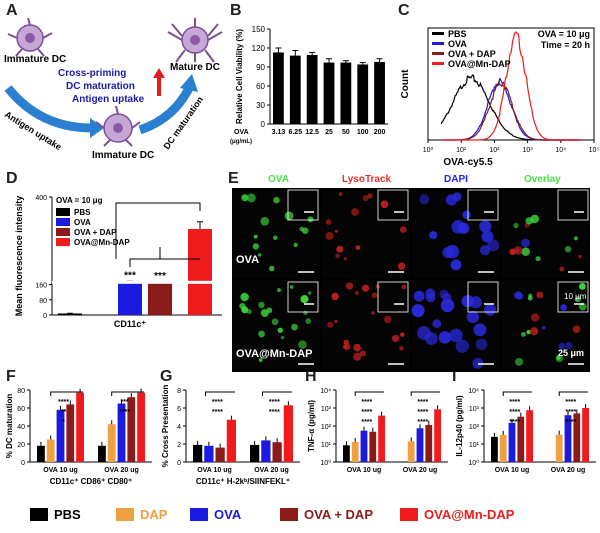 This screenshot has width=600, height=533. What do you see at coordinates (12, 10) in the screenshot?
I see `panel-letter-a: A` at bounding box center [12, 10].